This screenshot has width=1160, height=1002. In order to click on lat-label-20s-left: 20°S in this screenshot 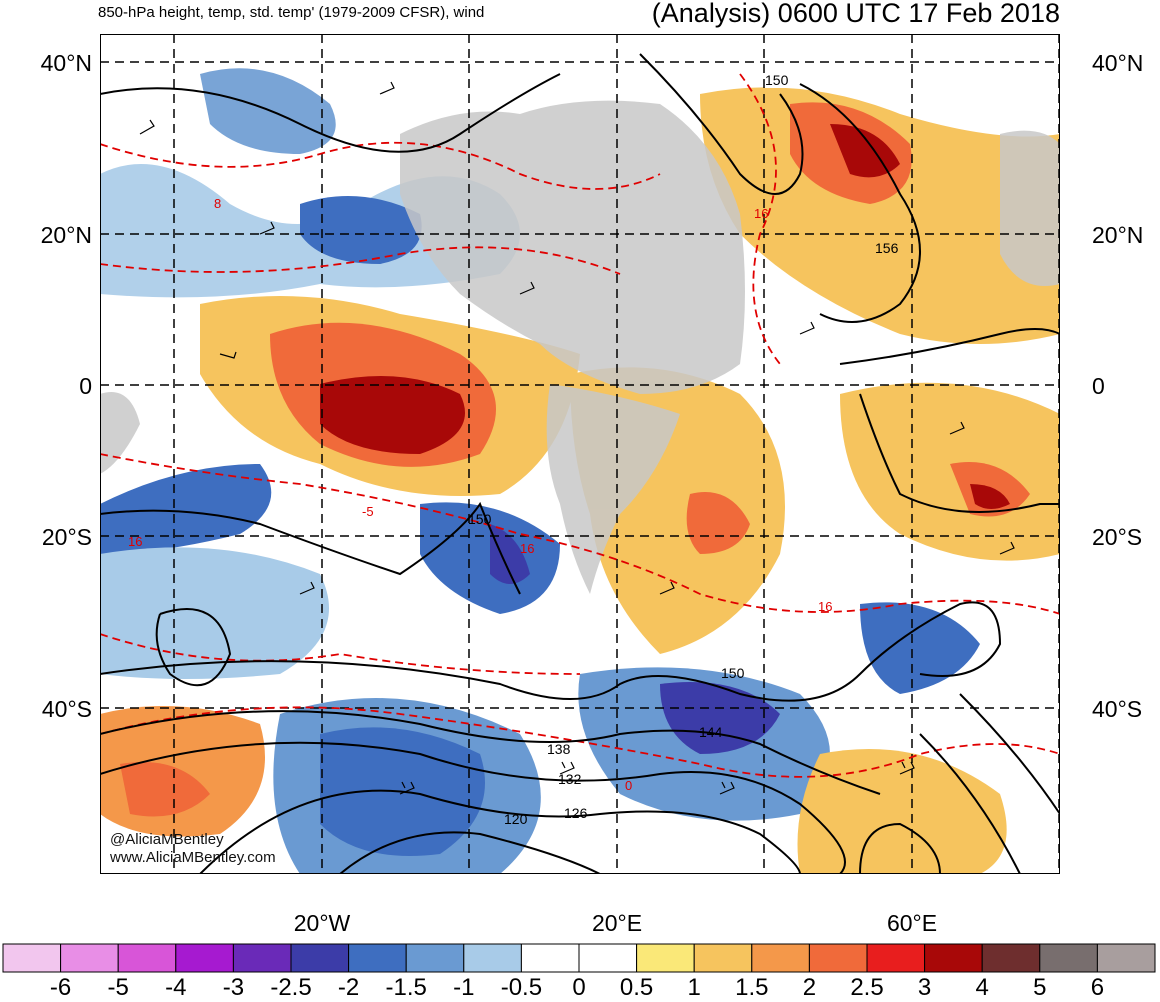, I will do `click(66, 537)`.